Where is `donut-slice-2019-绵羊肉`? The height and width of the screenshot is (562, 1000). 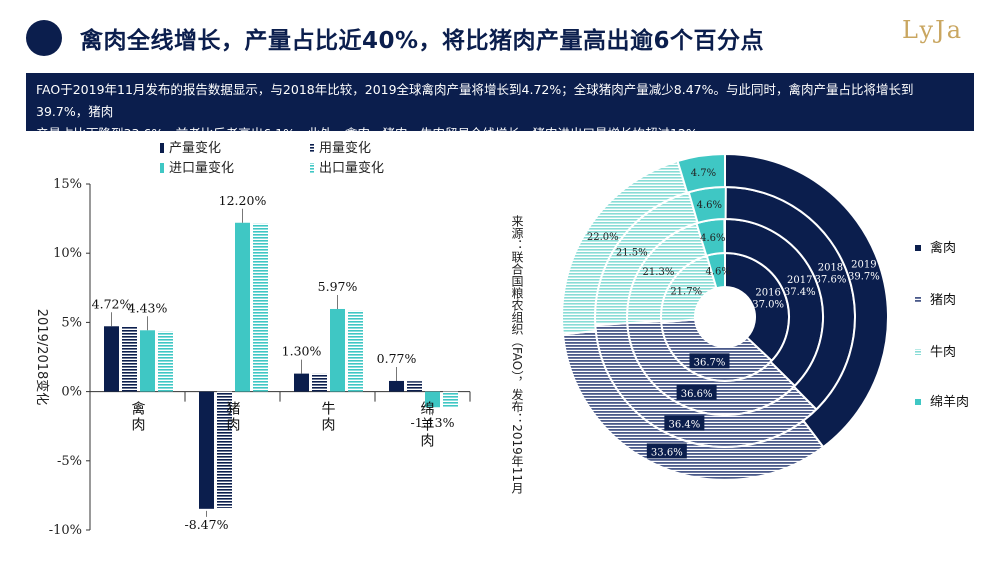
donut-slice-2019-绵羊肉 is located at coordinates (701, 173).